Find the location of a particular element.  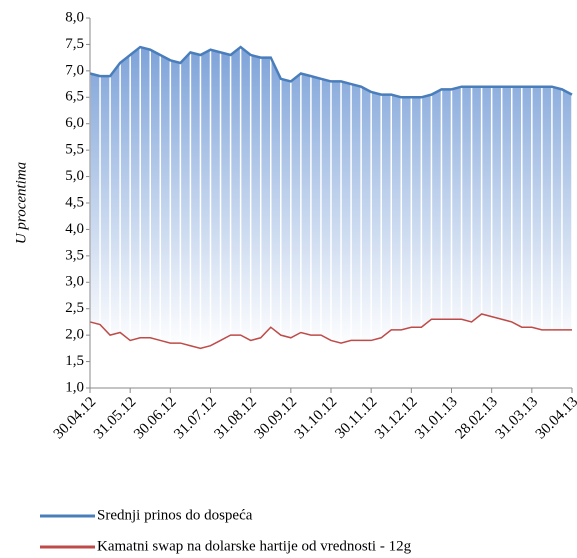

x-tick-label: 30.11.12 is located at coordinates (356, 418).